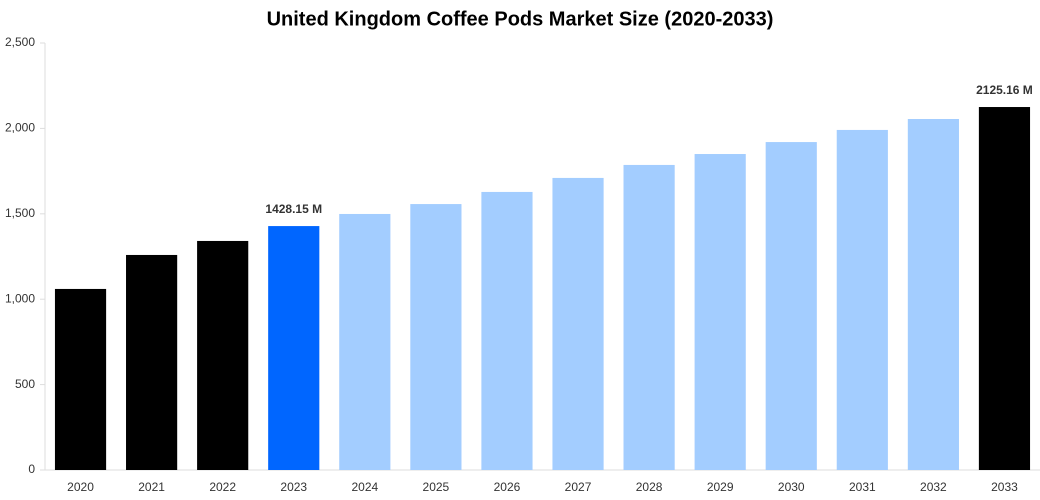 The image size is (1040, 500). I want to click on x-tick-label: 2025, so click(436, 487).